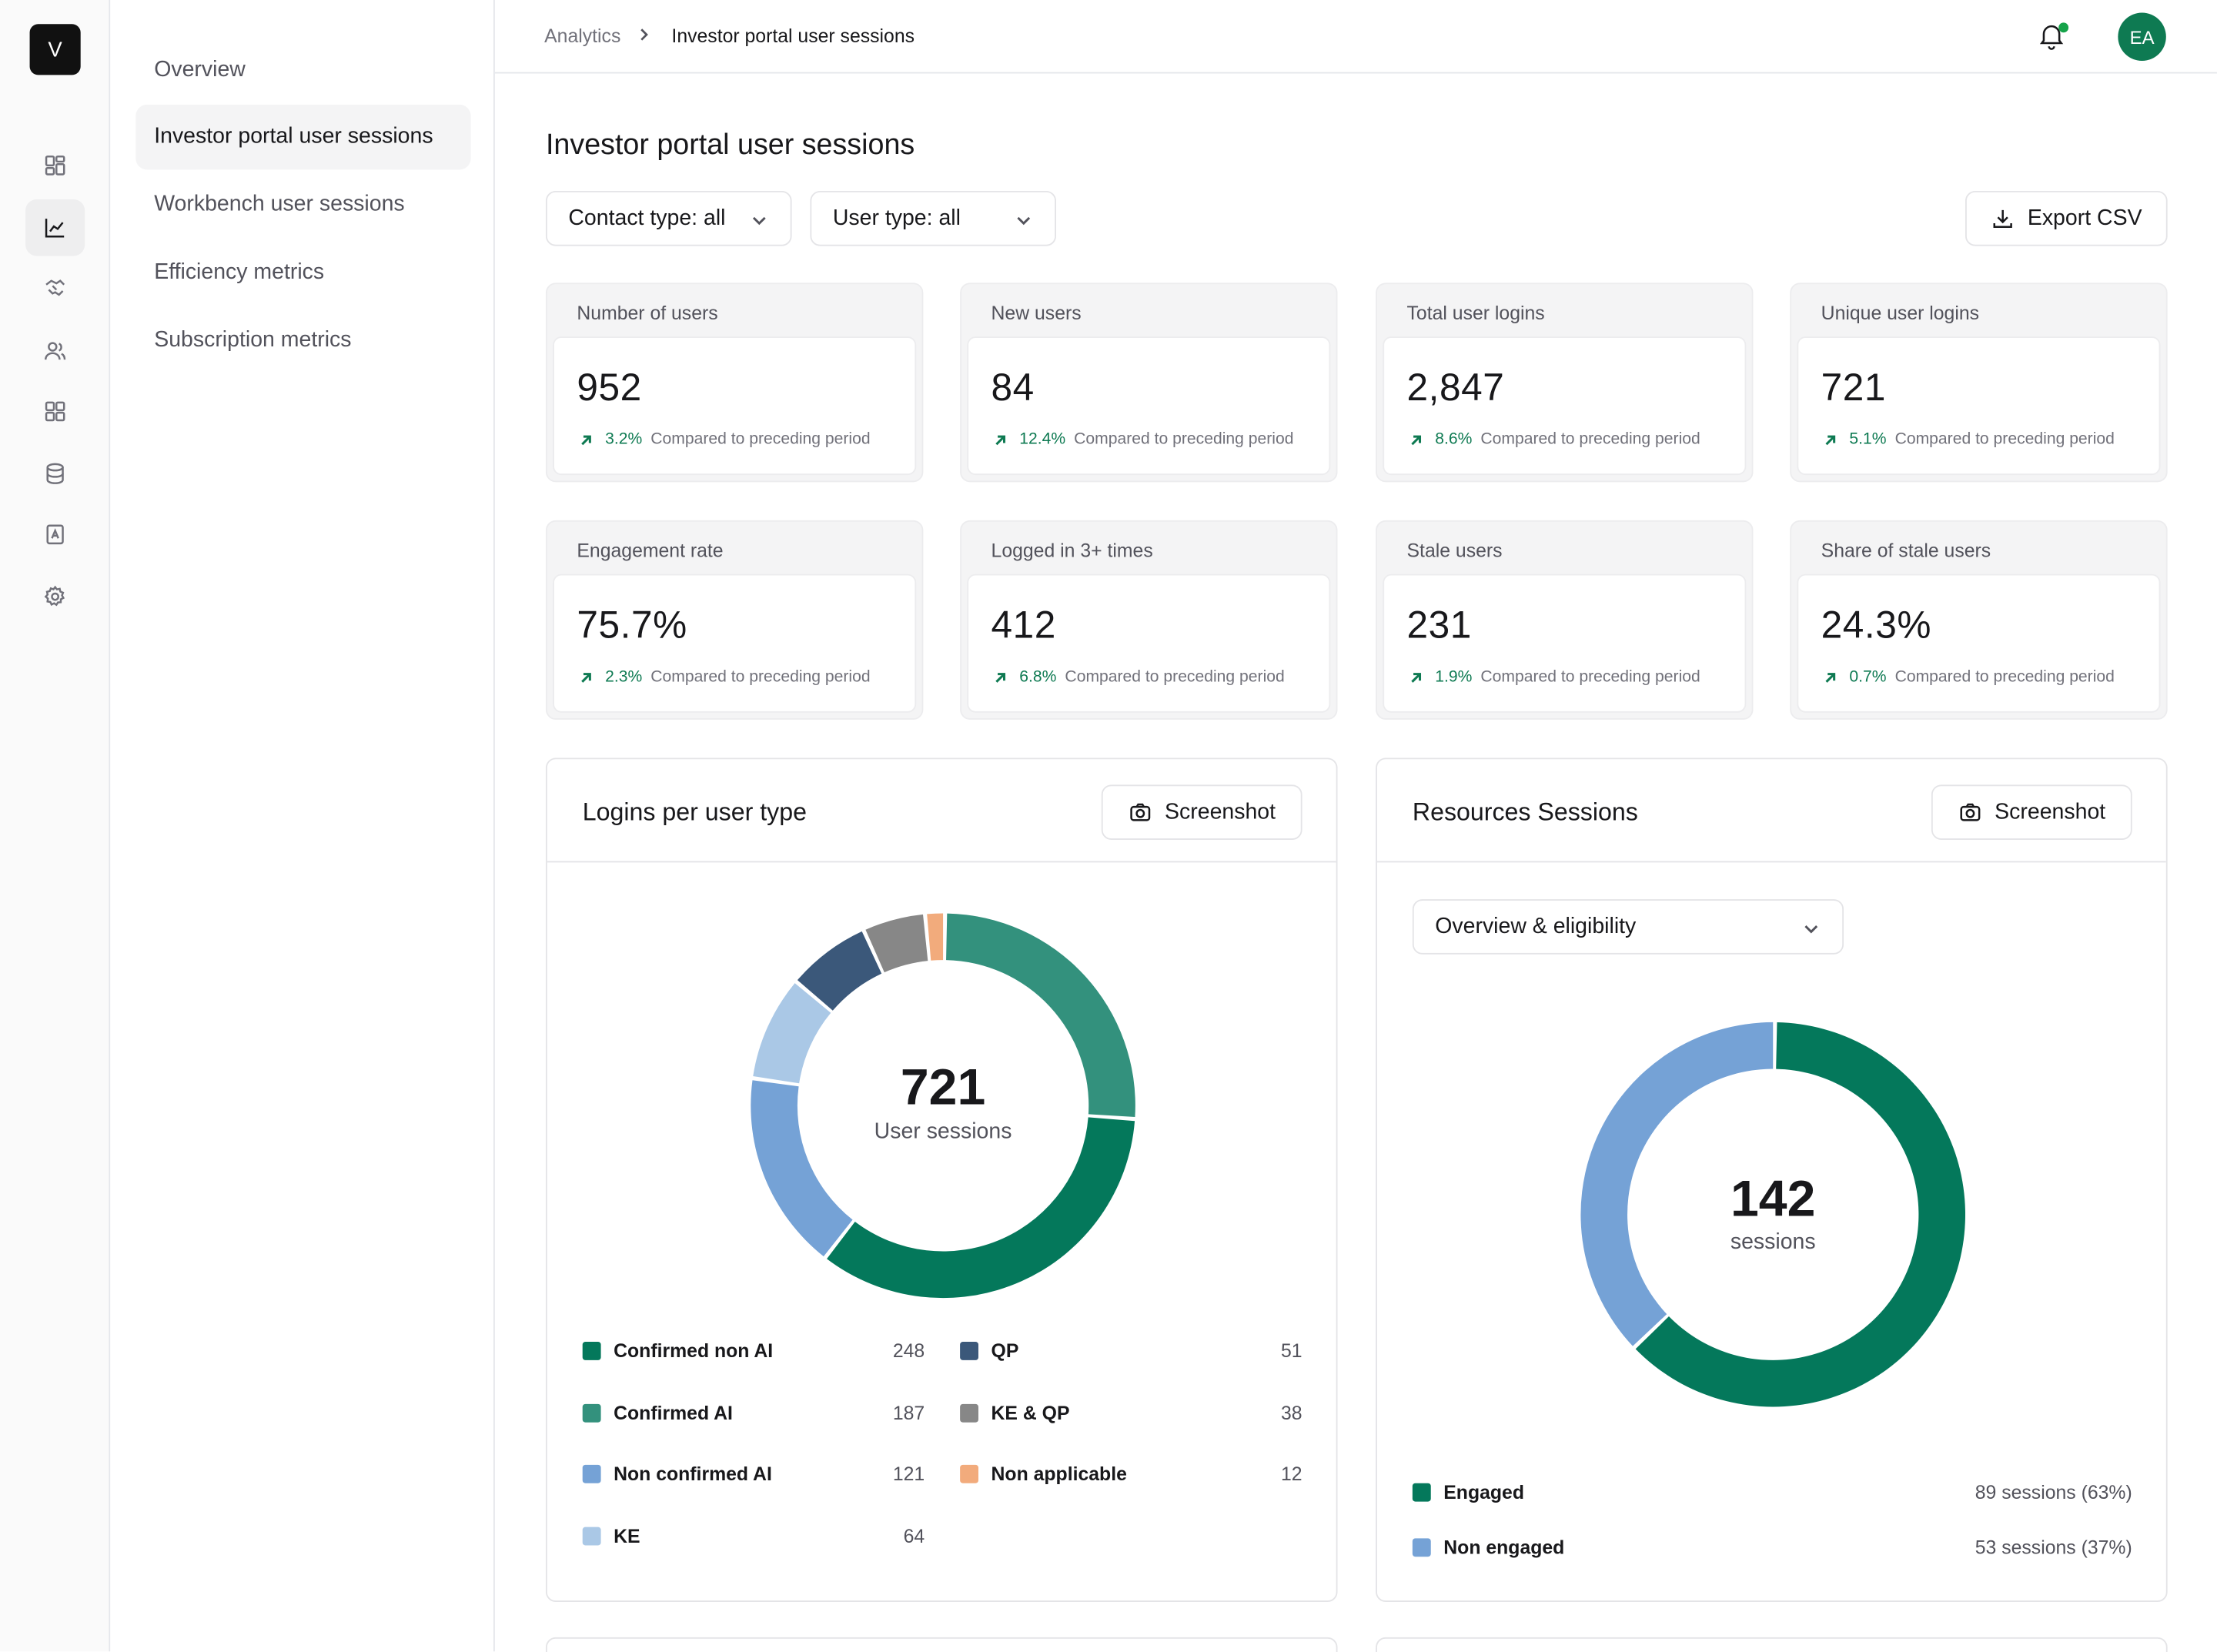 The width and height of the screenshot is (2217, 1652). Describe the element at coordinates (1014, 1413) in the screenshot. I see `legend-item: KE & QP` at that location.